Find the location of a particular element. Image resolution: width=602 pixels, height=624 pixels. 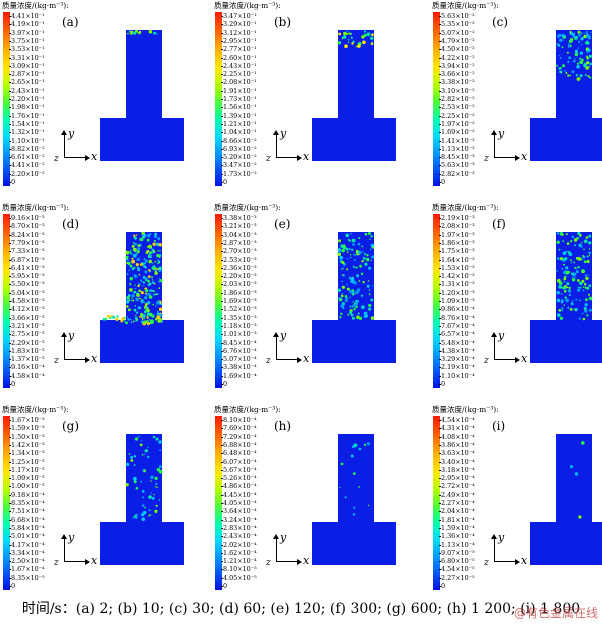

colorbar-tick-label: 4.17×10⁻⁴ is located at coordinates (27, 544).